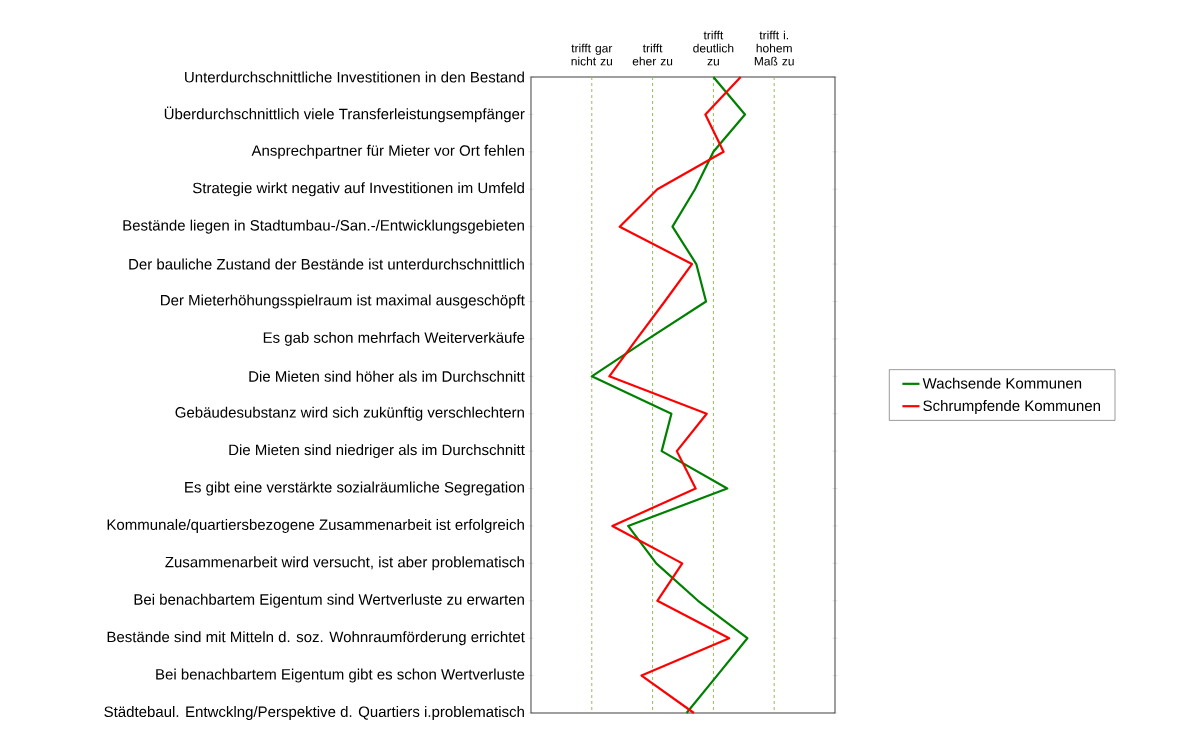 This screenshot has height=729, width=1179. Describe the element at coordinates (713, 48) in the screenshot. I see `ref-line-label: trifft deutlich zu` at that location.